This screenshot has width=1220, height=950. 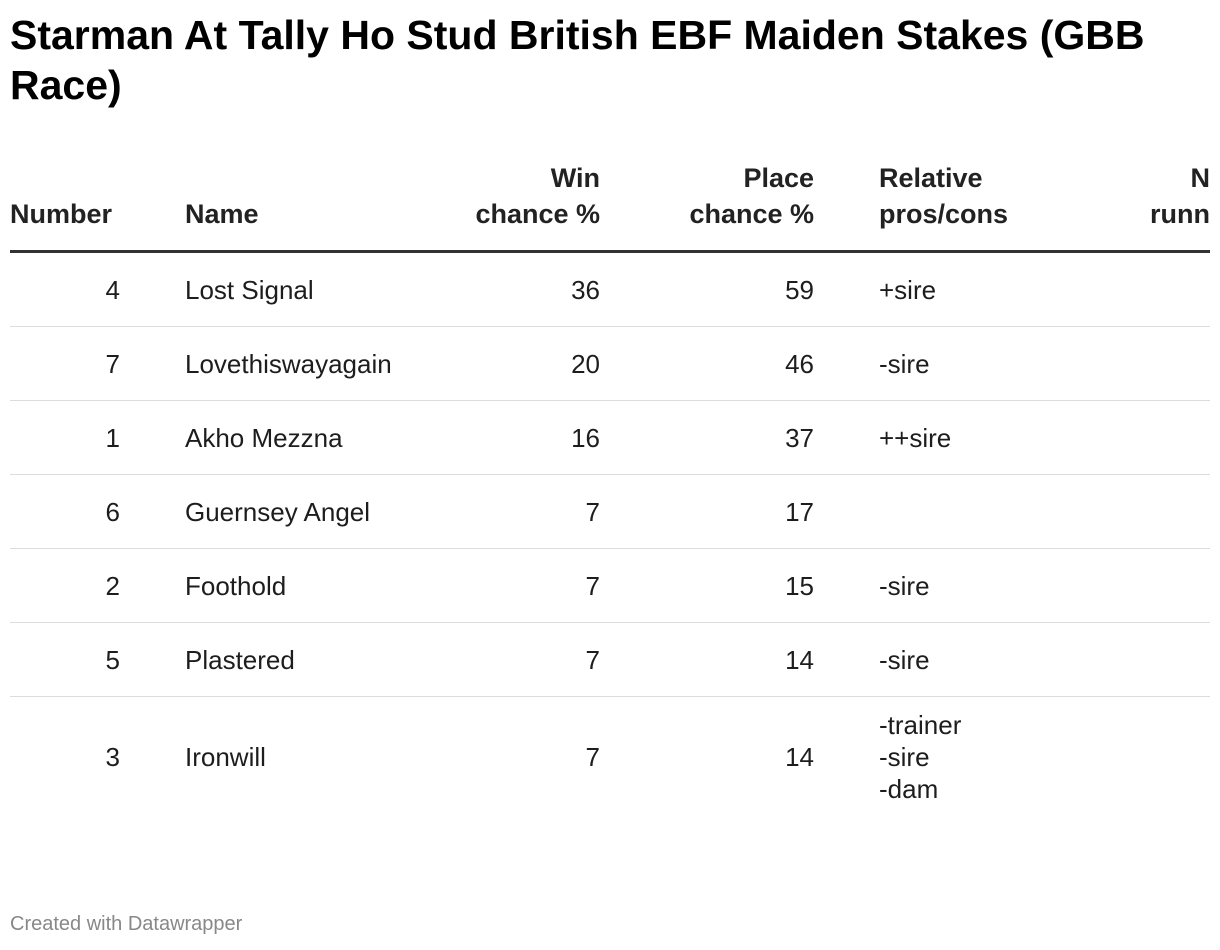 I want to click on table-cell: 4, so click(x=92, y=289).